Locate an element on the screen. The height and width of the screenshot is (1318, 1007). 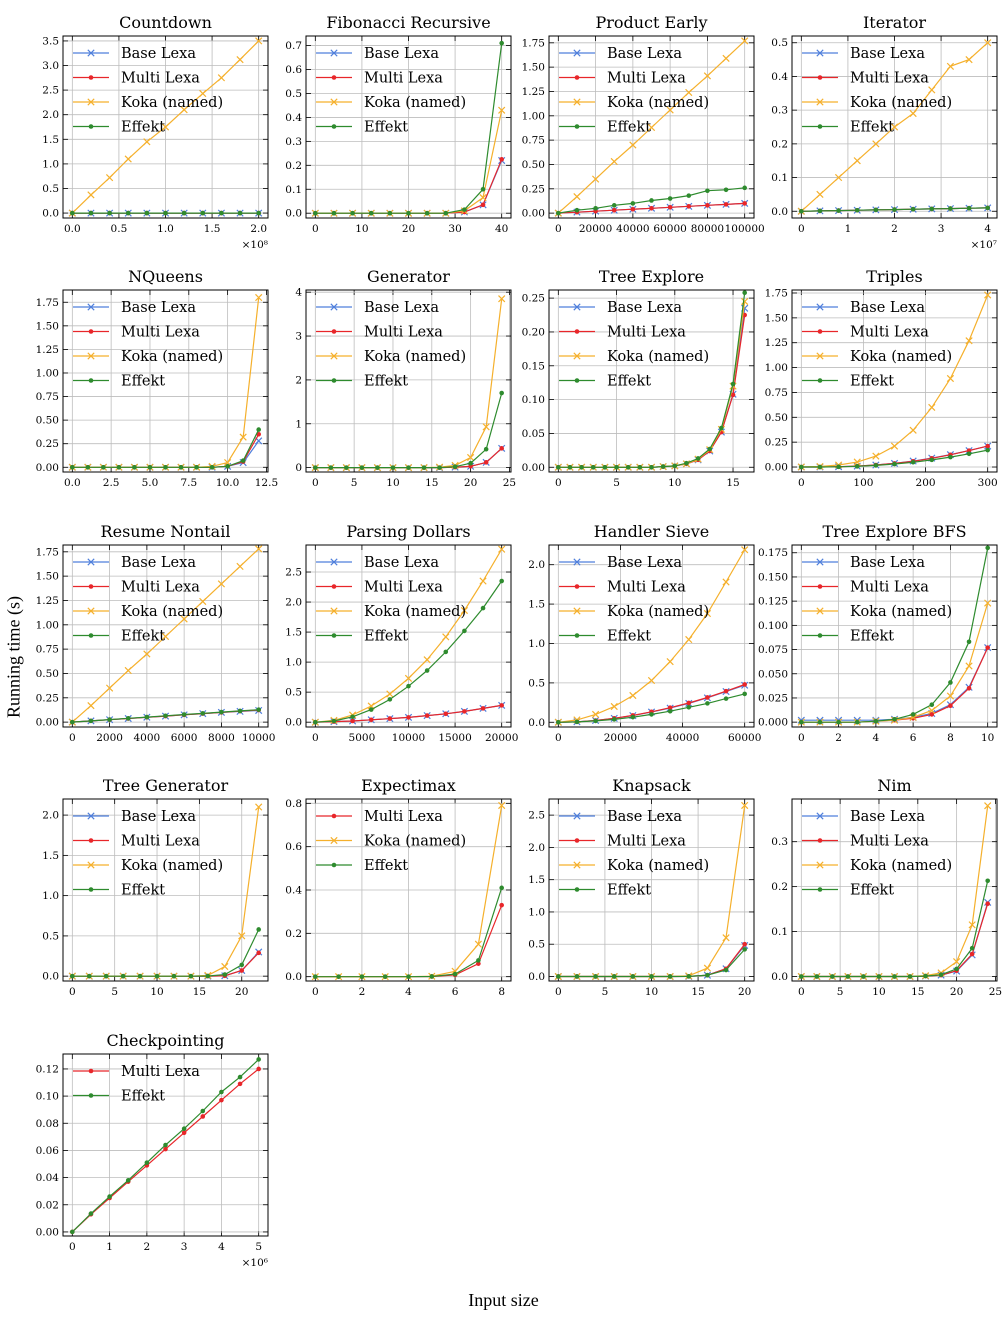
x-tick-label: 4 is located at coordinates (221, 1247).